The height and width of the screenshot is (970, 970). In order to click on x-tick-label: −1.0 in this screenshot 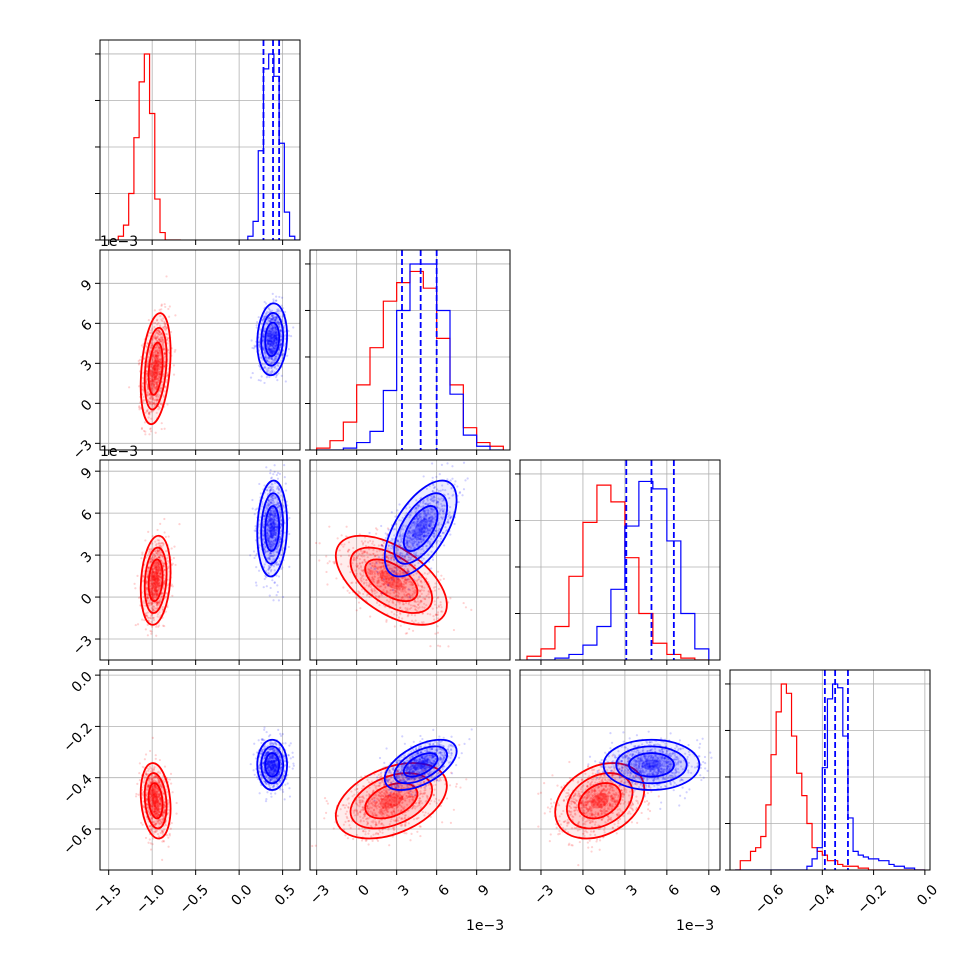, I will do `click(150, 899)`.